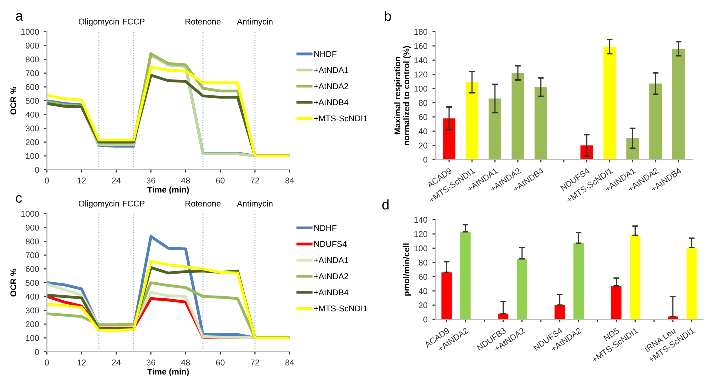 This screenshot has height=376, width=714. I want to click on chart-title: b, so click(388, 16).